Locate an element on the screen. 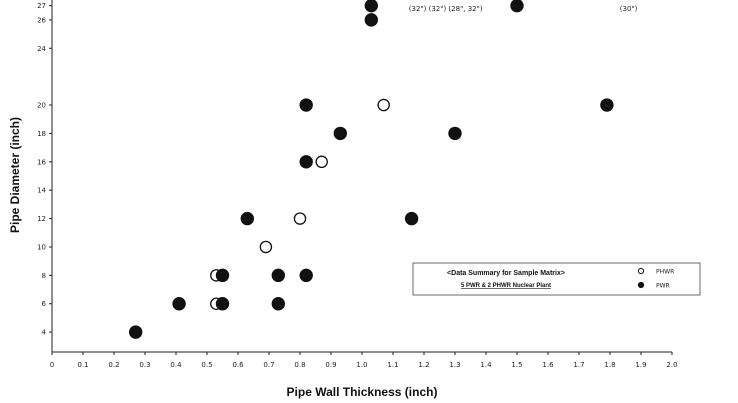 Image resolution: width=738 pixels, height=403 pixels. x-tick-label: 0.5 is located at coordinates (206, 365).